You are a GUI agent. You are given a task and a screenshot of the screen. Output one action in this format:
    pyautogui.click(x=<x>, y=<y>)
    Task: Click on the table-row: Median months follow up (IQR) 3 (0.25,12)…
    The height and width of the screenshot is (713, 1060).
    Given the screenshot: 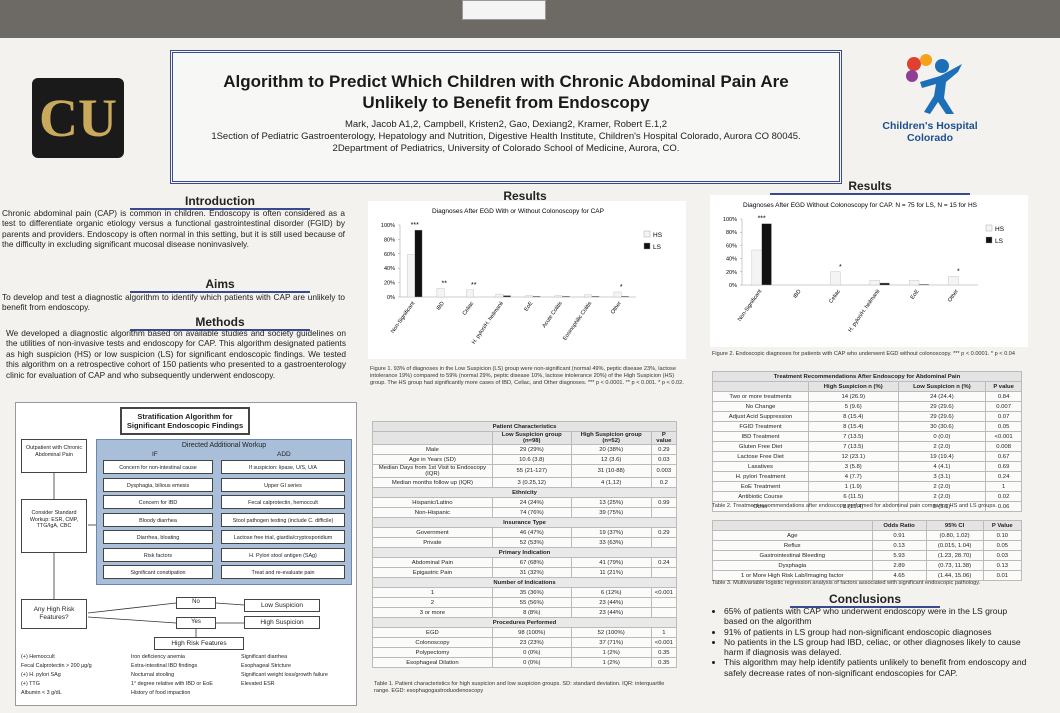 What is the action you would take?
    pyautogui.click(x=525, y=482)
    